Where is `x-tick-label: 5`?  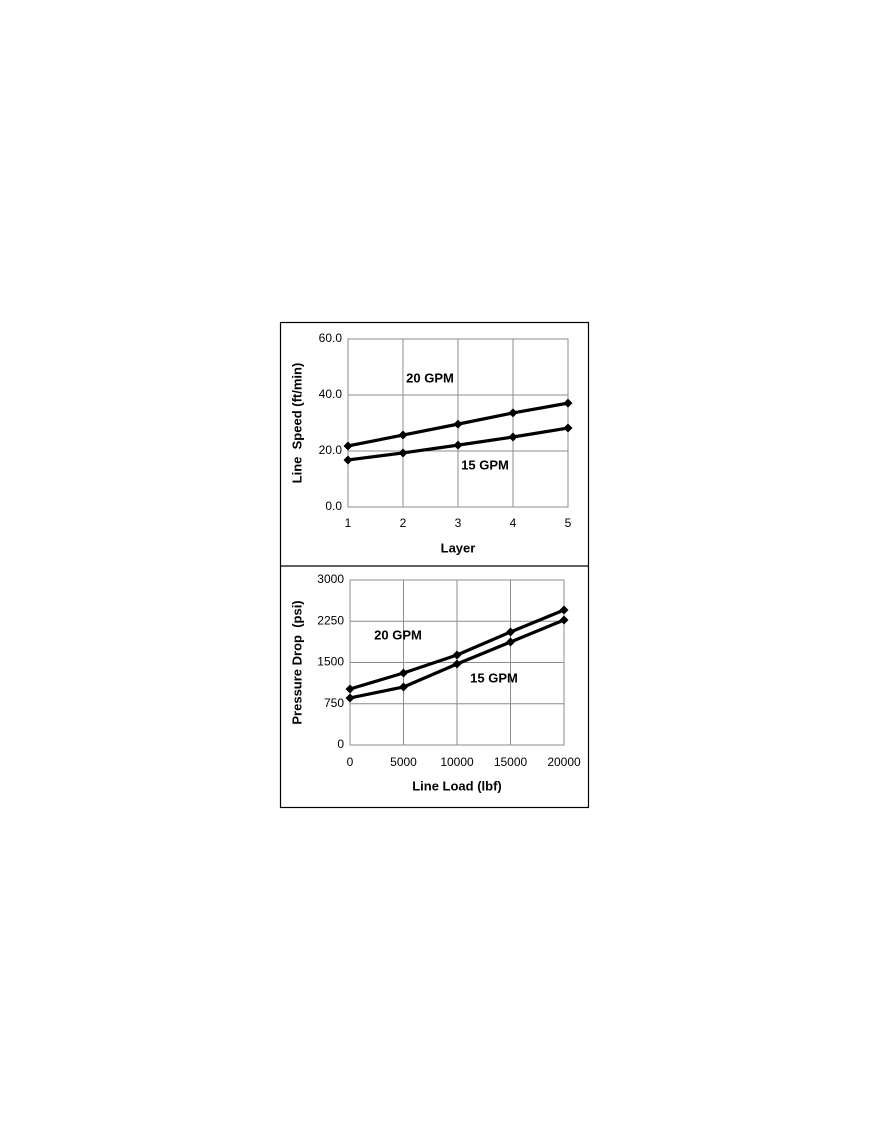
x-tick-label: 5 is located at coordinates (568, 523).